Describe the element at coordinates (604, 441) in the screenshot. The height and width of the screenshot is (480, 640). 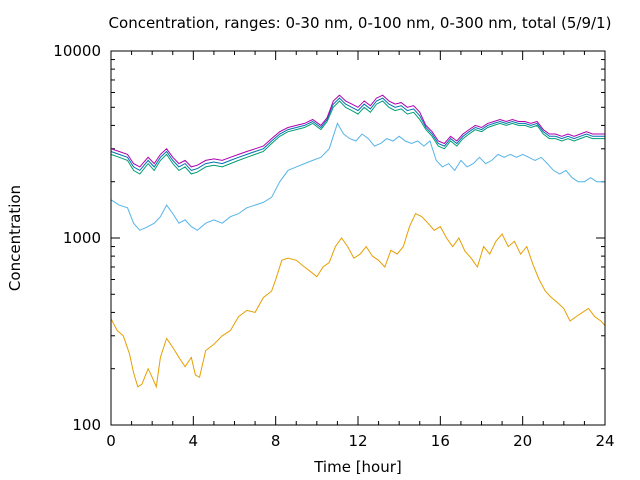
I see `x-tick-label: 24` at that location.